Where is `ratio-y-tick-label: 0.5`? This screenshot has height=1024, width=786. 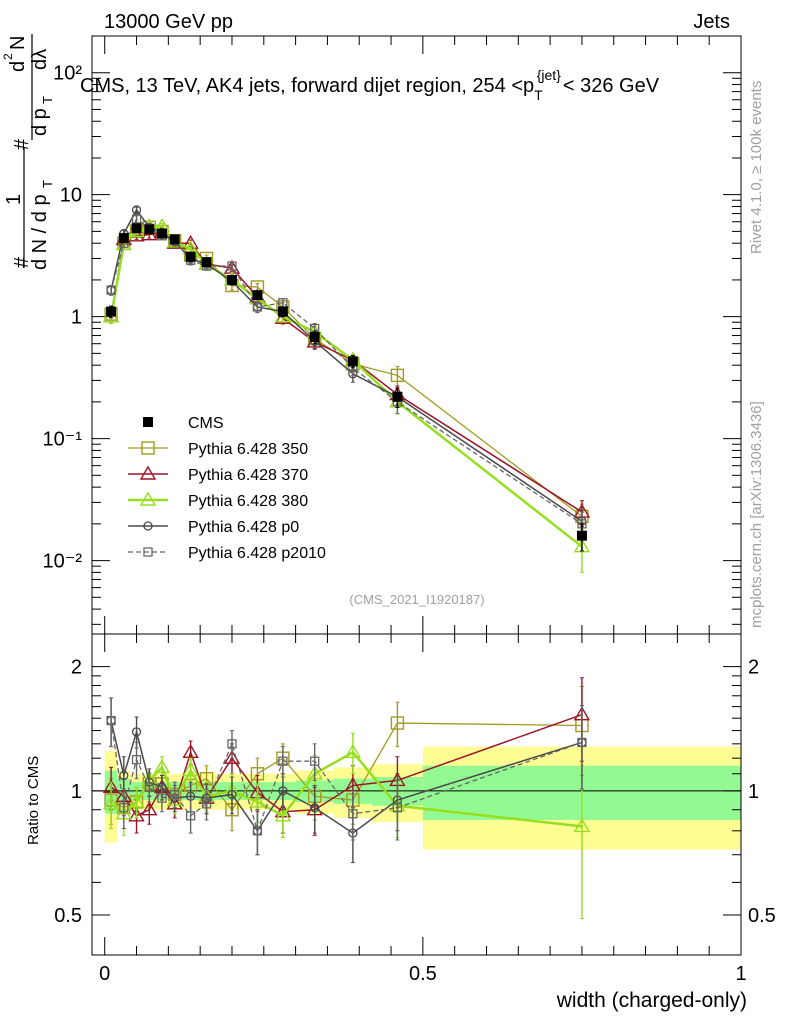 ratio-y-tick-label: 0.5 is located at coordinates (68, 916).